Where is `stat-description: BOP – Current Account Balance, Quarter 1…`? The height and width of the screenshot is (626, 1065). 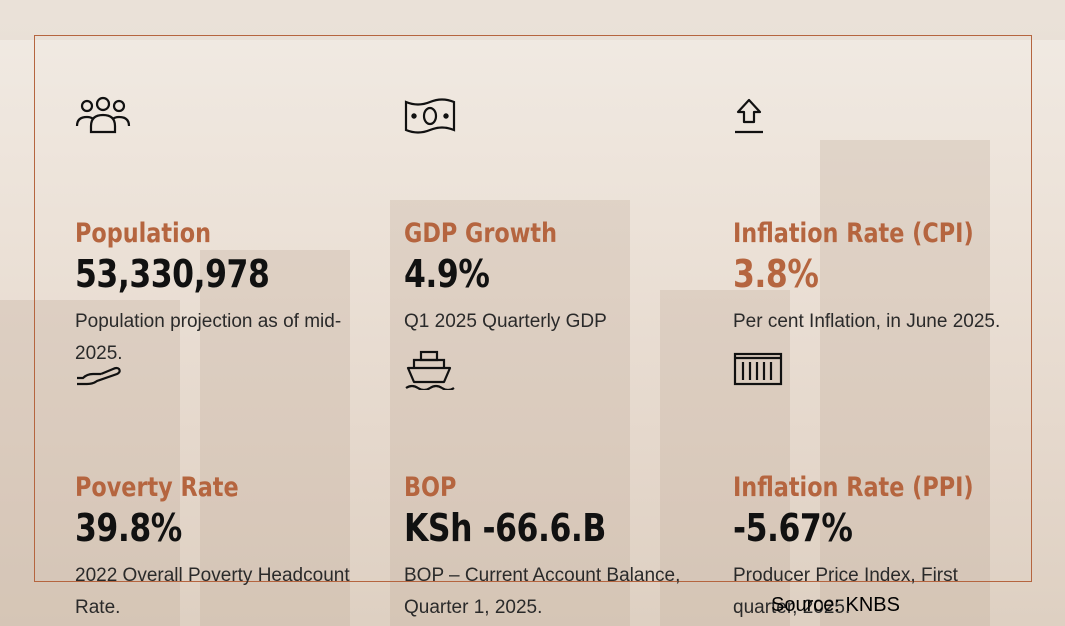
stat-description: BOP – Current Account Balance, Quarter 1… is located at coordinates (542, 591).